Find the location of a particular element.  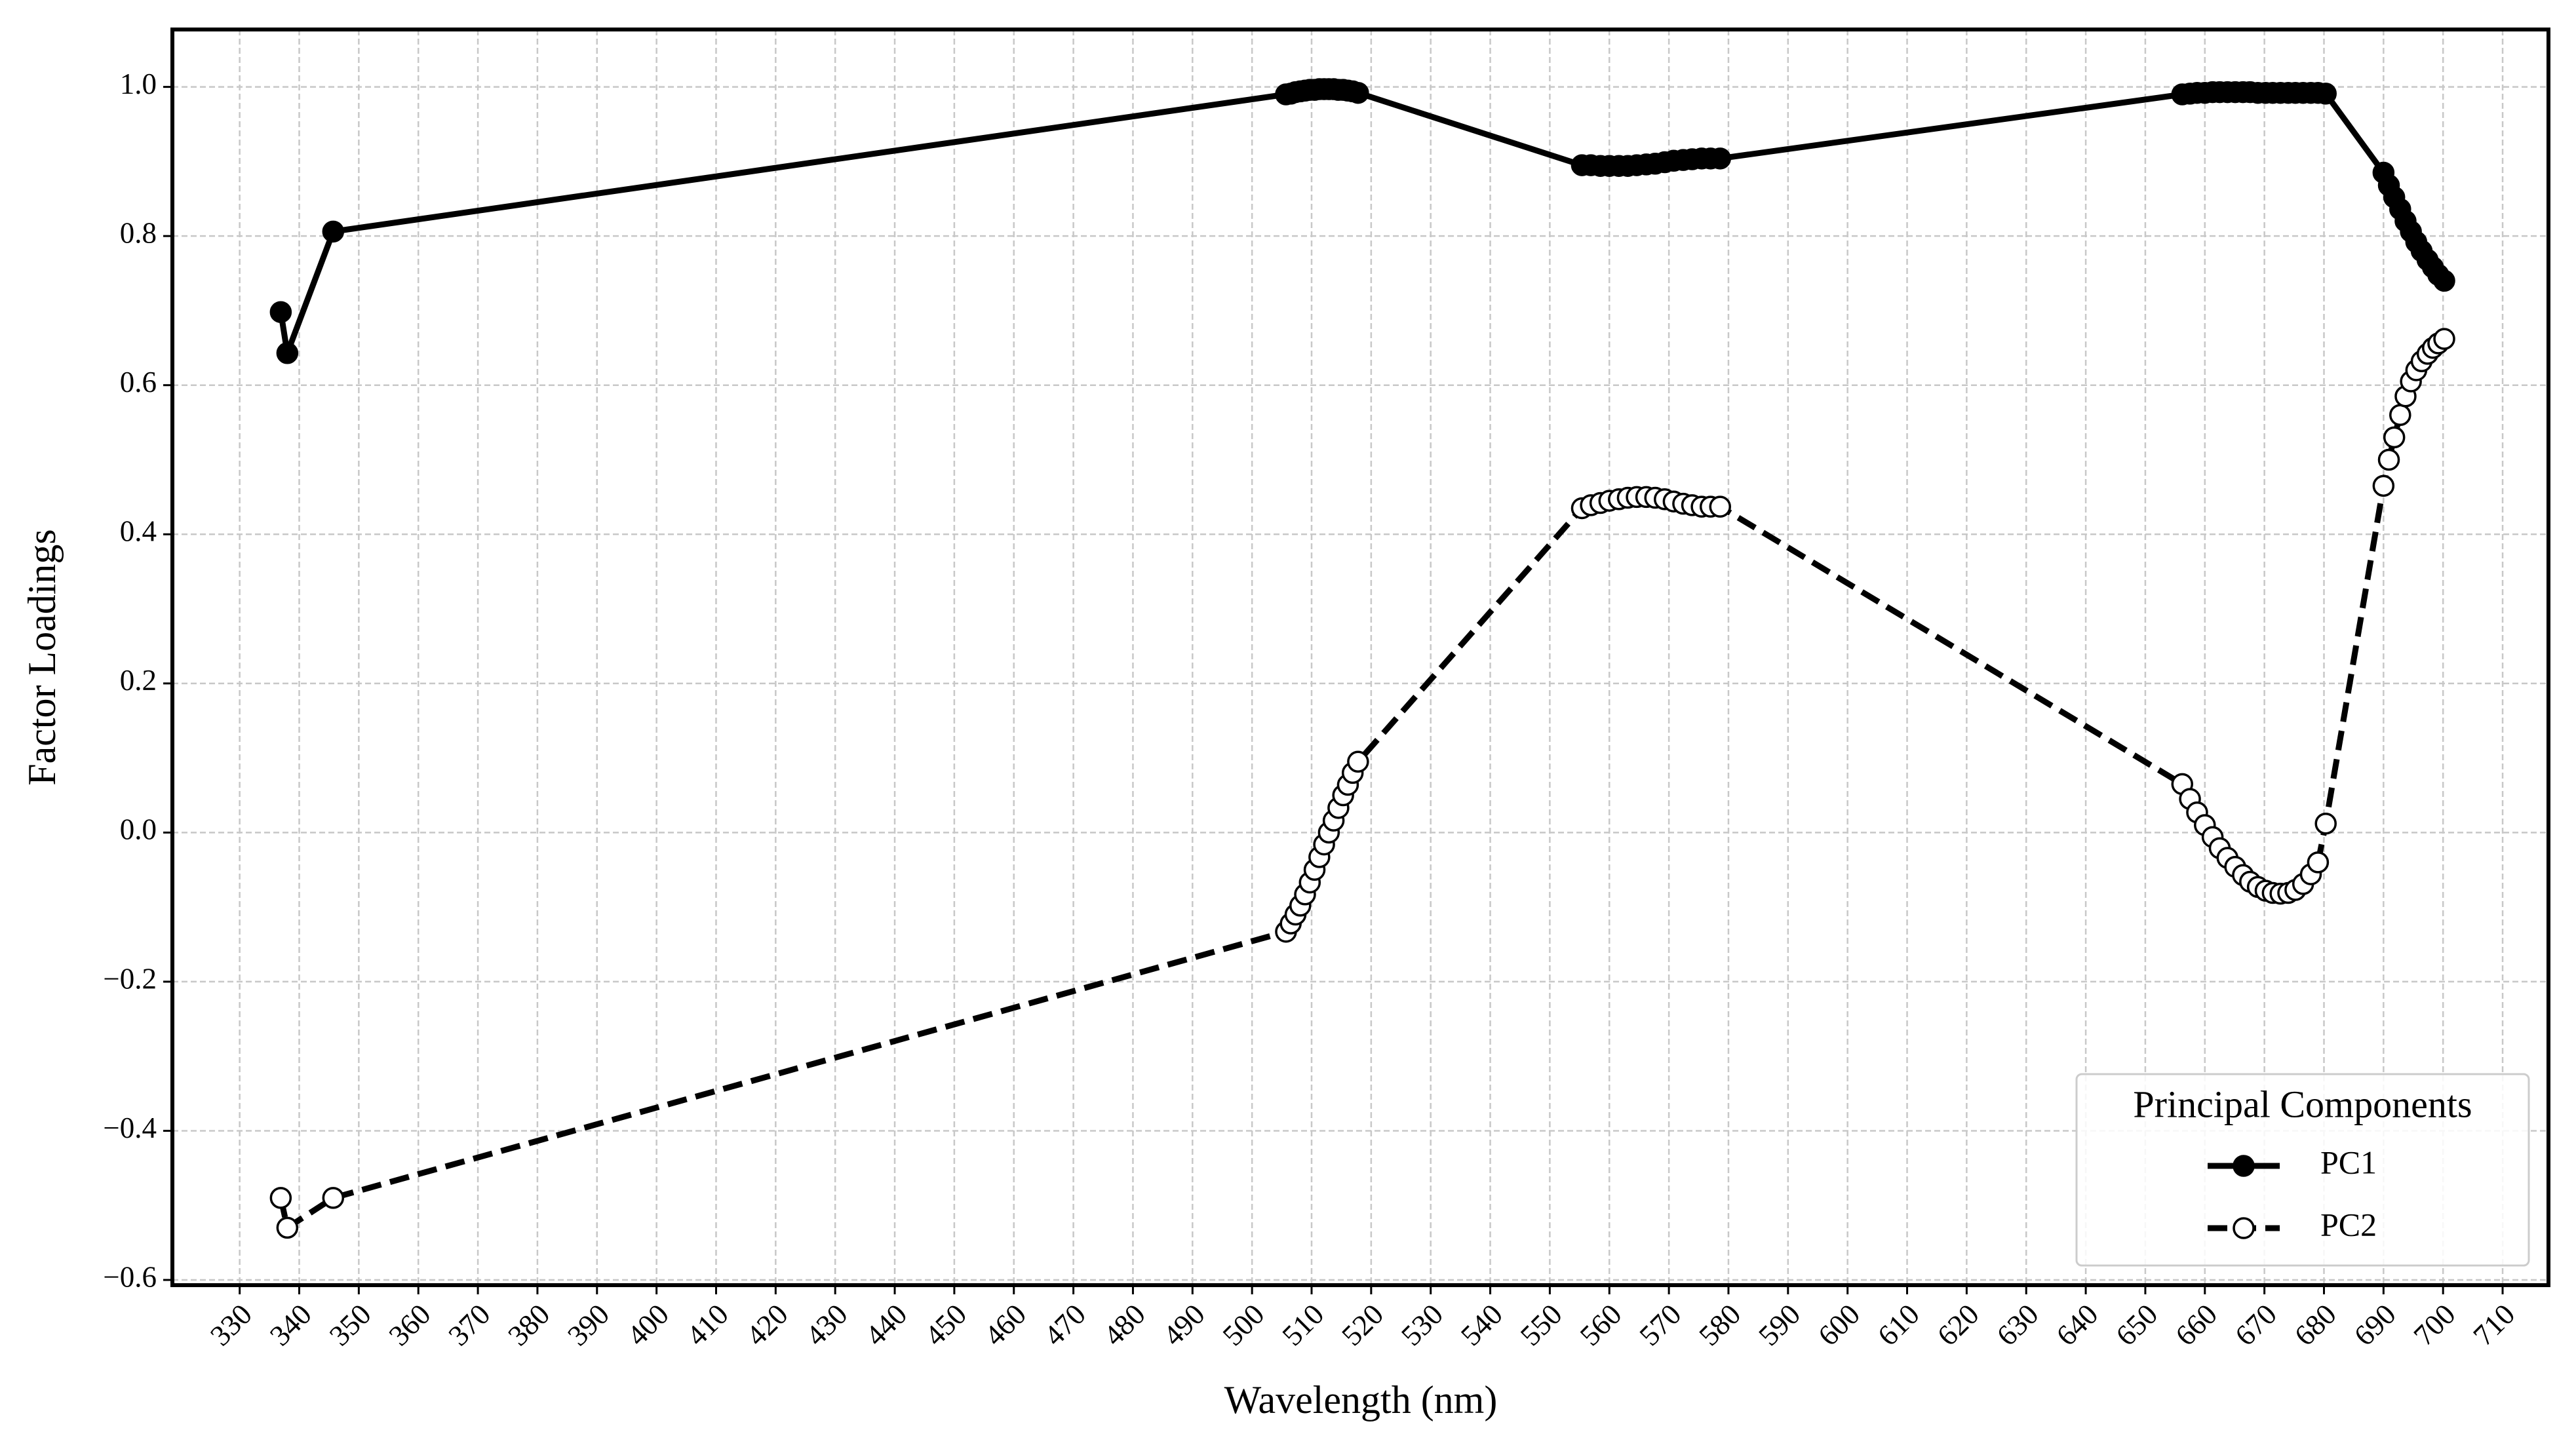

x-tick-label: 530 is located at coordinates (1422, 1325).